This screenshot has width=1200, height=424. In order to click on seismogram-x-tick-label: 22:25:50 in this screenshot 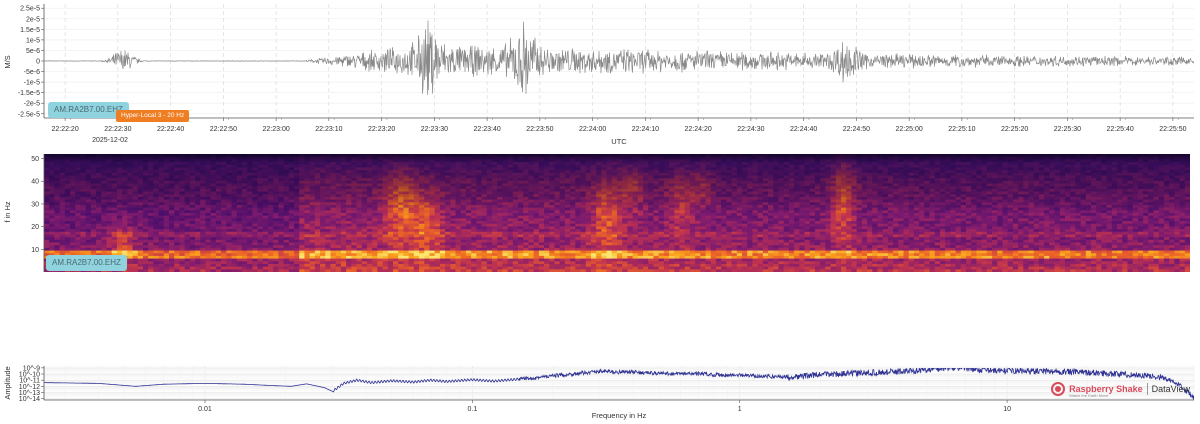, I will do `click(1172, 129)`.